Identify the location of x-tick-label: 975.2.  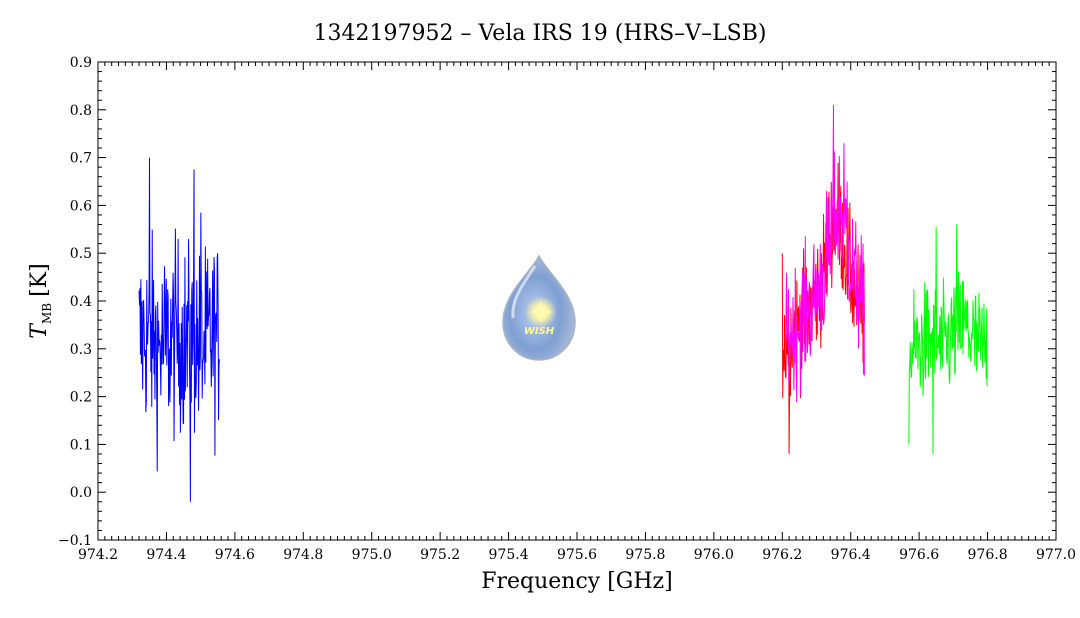
(440, 555).